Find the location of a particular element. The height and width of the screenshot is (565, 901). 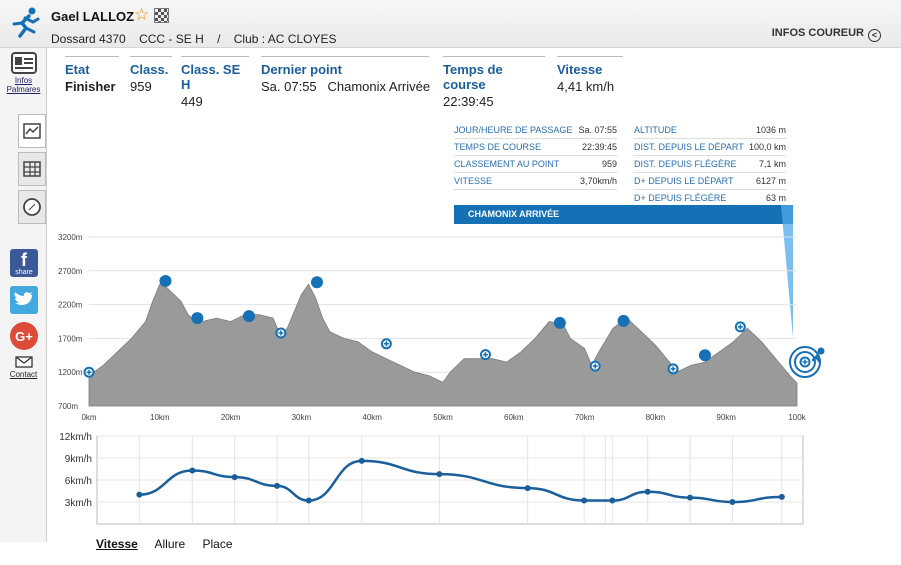

info-label: D+ DEPUIS FLÉGÈRE is located at coordinates (680, 198).